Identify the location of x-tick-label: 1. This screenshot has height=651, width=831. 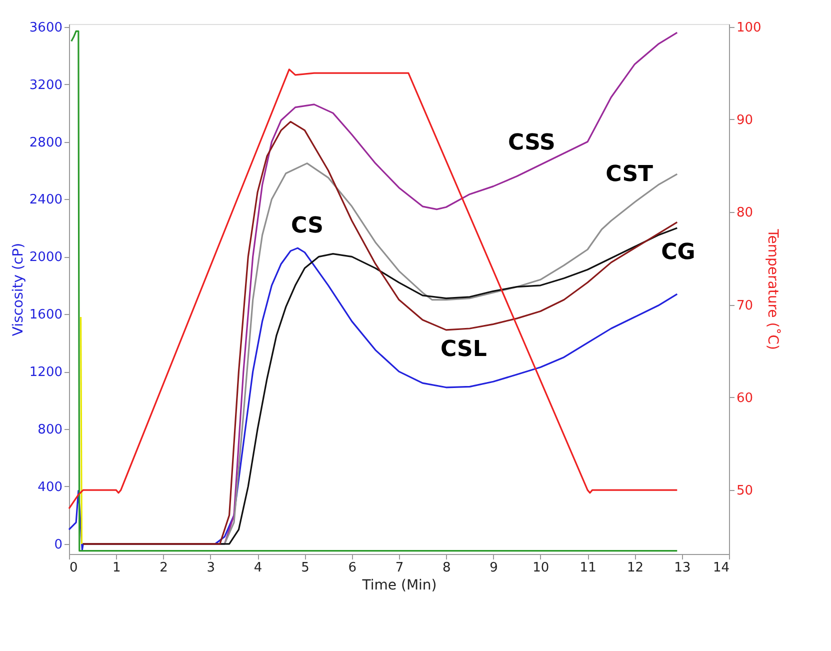
(116, 568).